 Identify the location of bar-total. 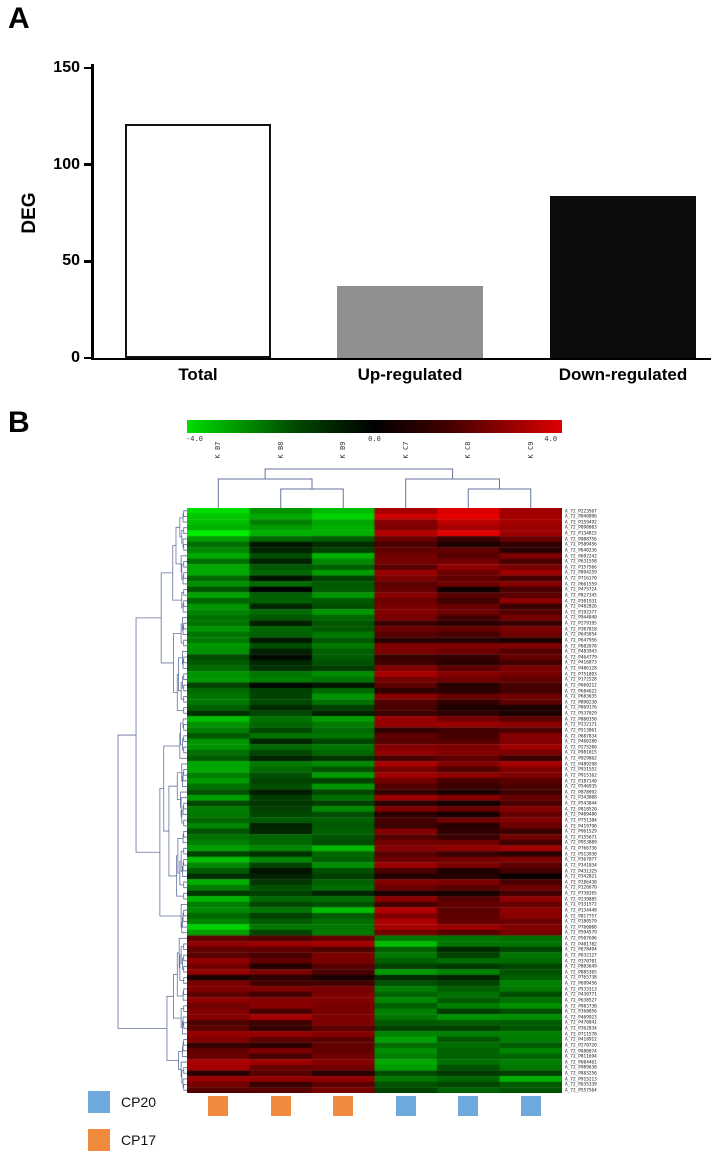
(198, 241).